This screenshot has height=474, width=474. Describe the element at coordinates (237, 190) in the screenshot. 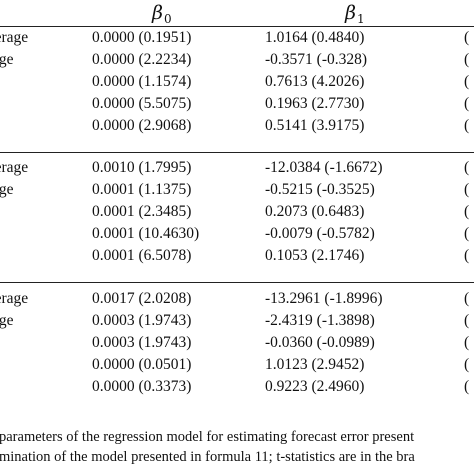

I see `table-row: erage 0.0001 (1.1375) -0.5215 (-0.3525) (` at that location.